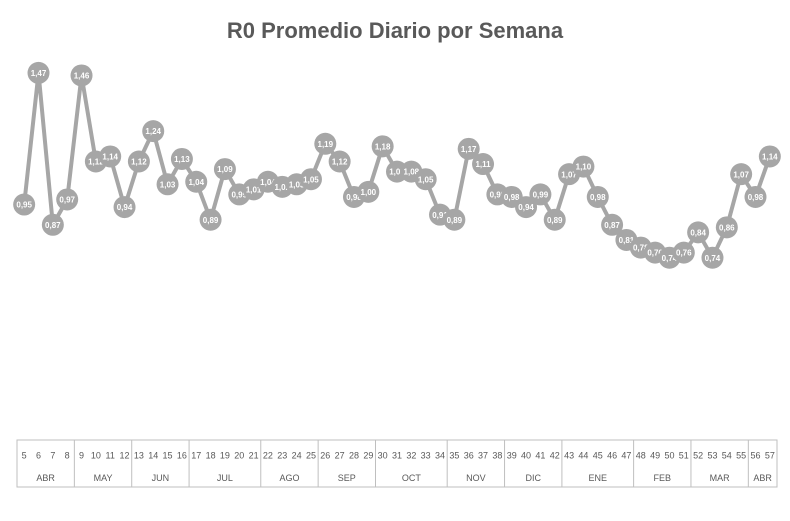  I want to click on value-label: 1,46, so click(82, 76).